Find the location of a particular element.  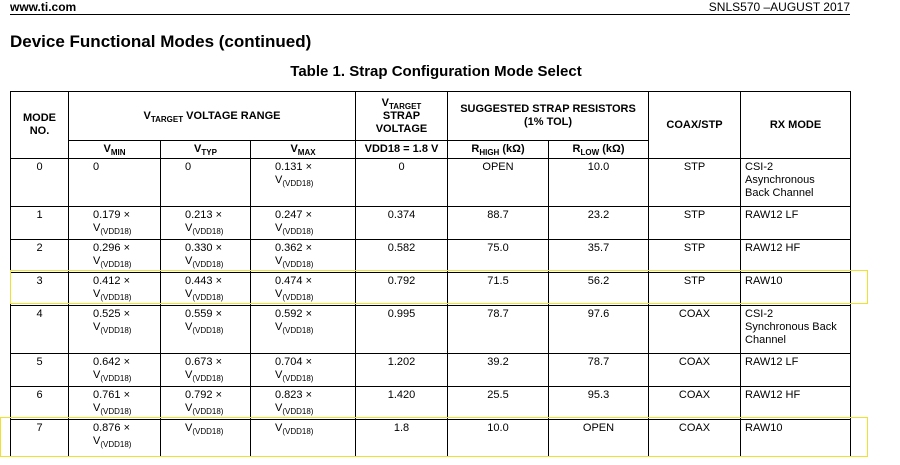

cell-text: 75.0 is located at coordinates (498, 248).